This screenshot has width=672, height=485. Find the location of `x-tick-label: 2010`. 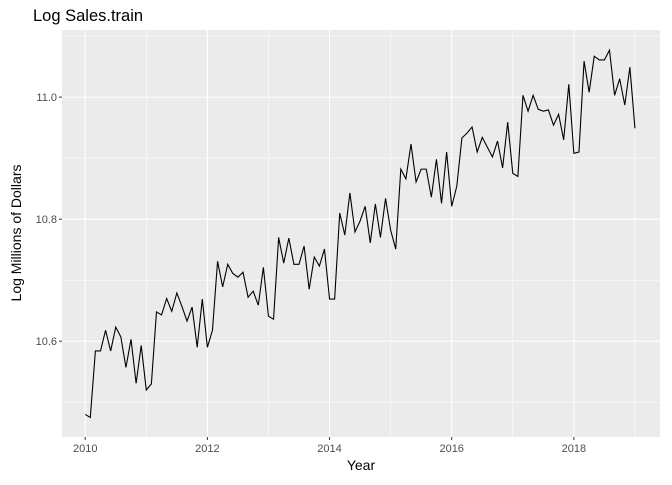

x-tick-label: 2010 is located at coordinates (85, 449).